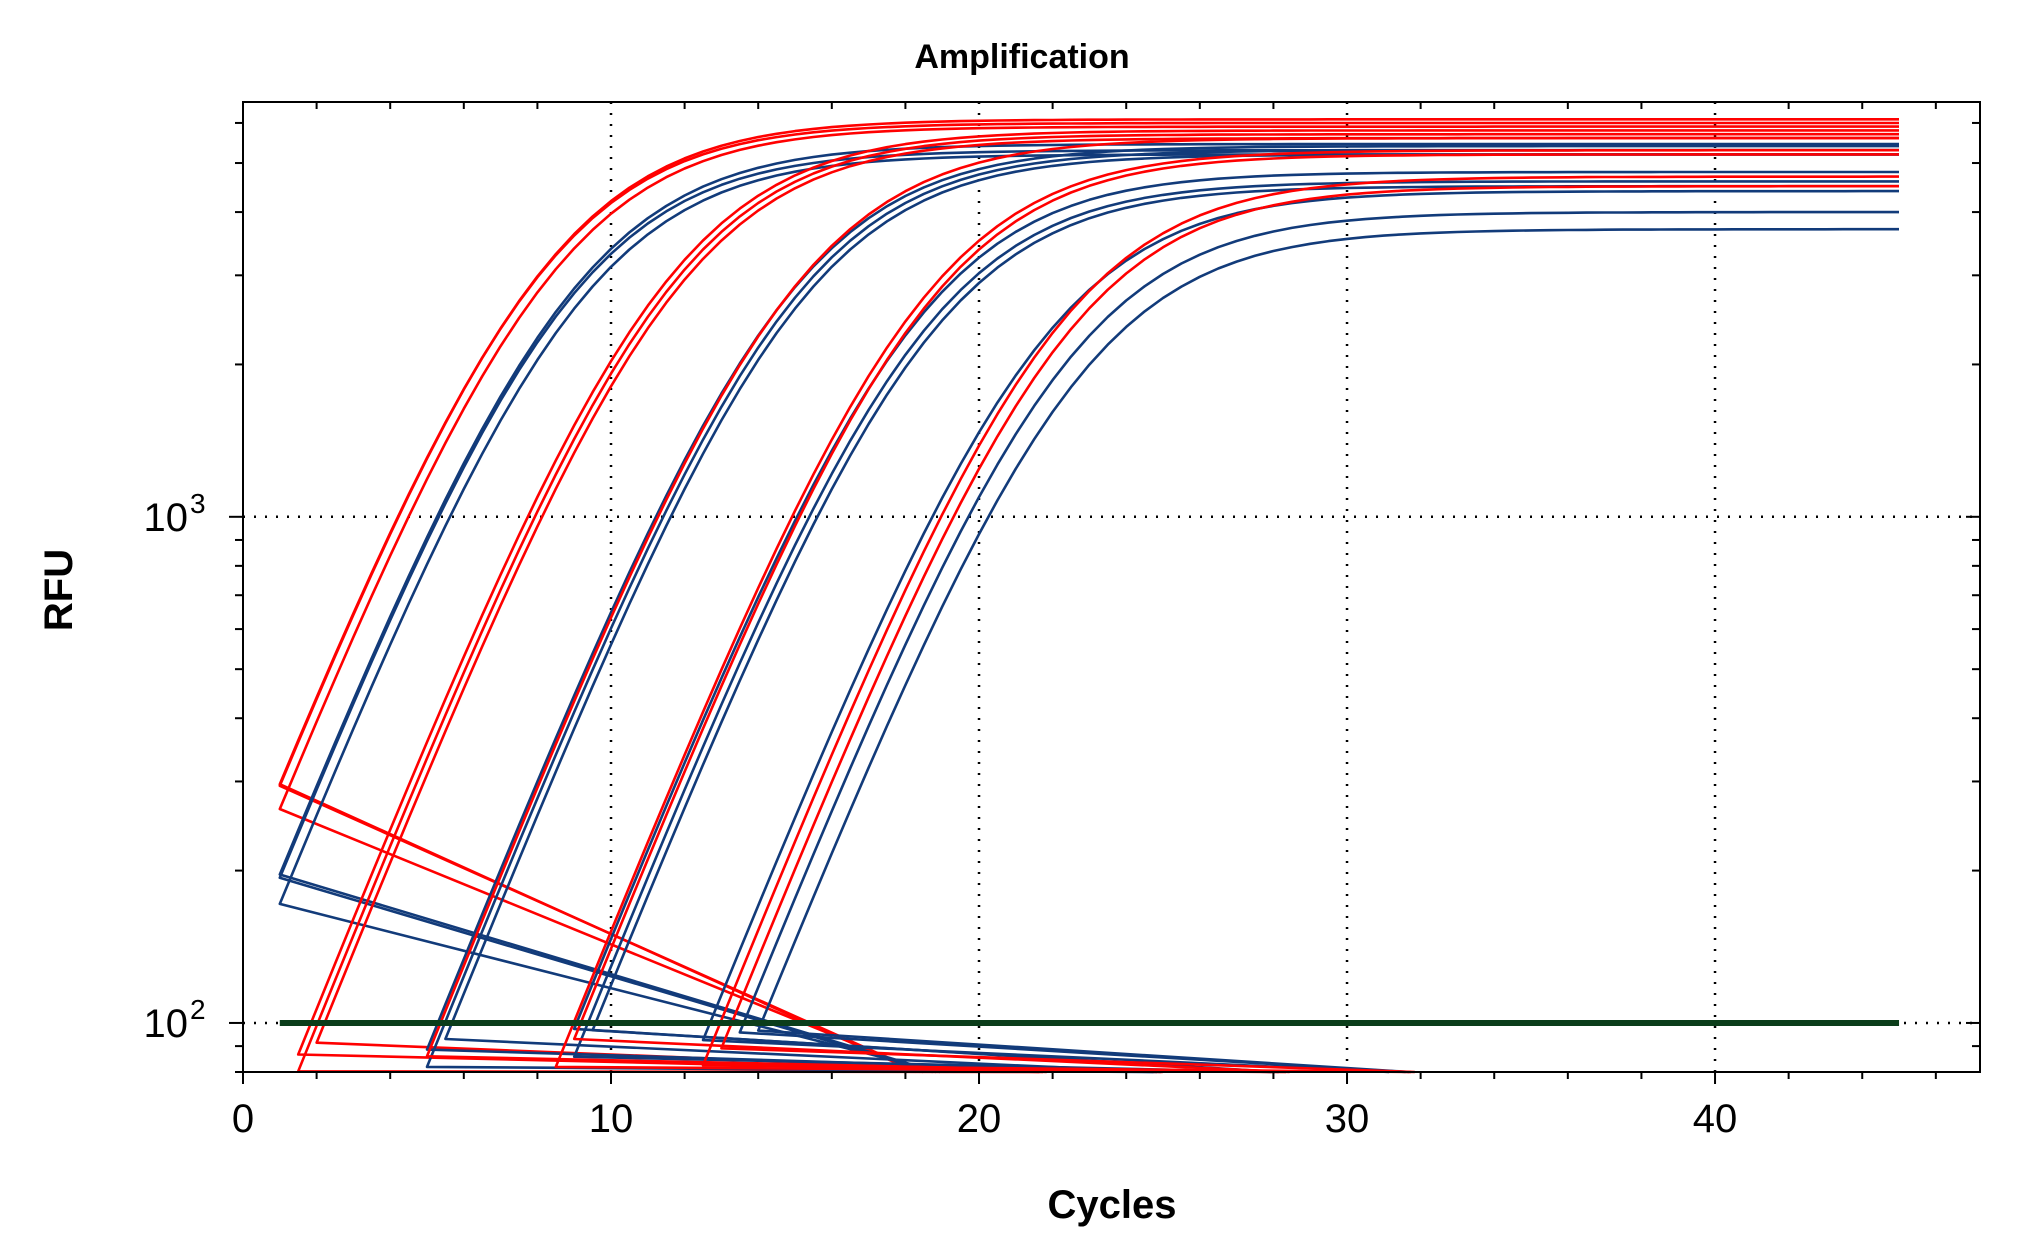 The image size is (2017, 1250). What do you see at coordinates (1347, 1119) in the screenshot?
I see `x-tick-label: 30` at bounding box center [1347, 1119].